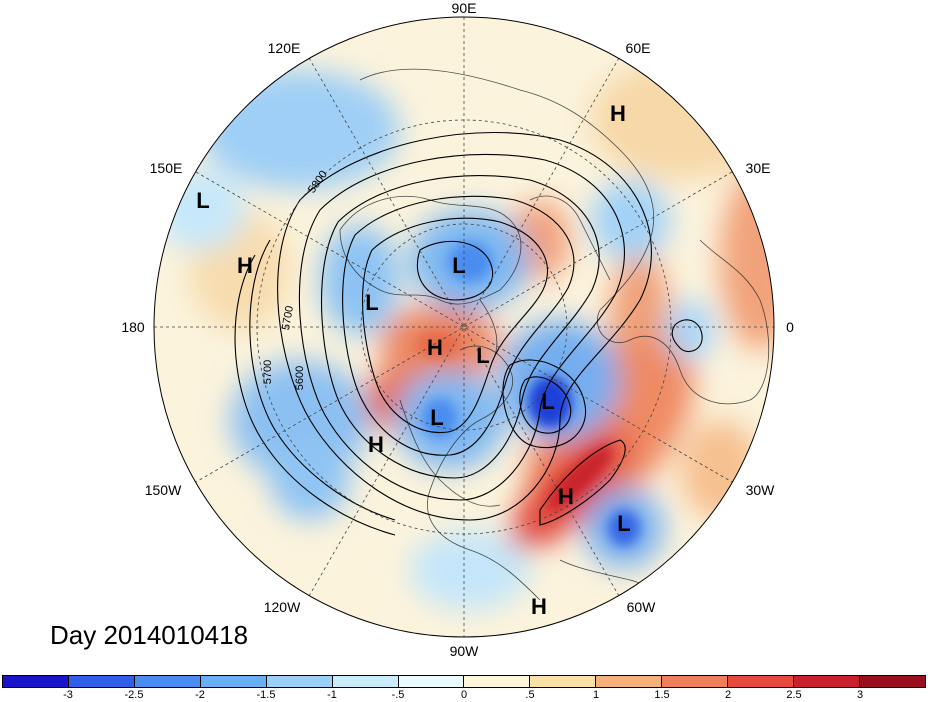 The height and width of the screenshot is (702, 928). What do you see at coordinates (638, 48) in the screenshot?
I see `lon-label-60e: 60E` at bounding box center [638, 48].